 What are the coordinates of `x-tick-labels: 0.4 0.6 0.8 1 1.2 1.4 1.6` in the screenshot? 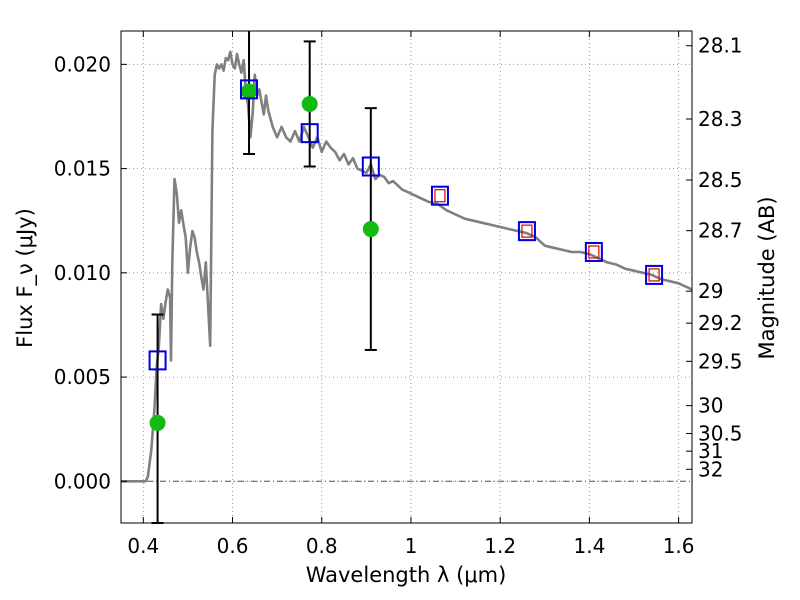 It's located at (410, 546).